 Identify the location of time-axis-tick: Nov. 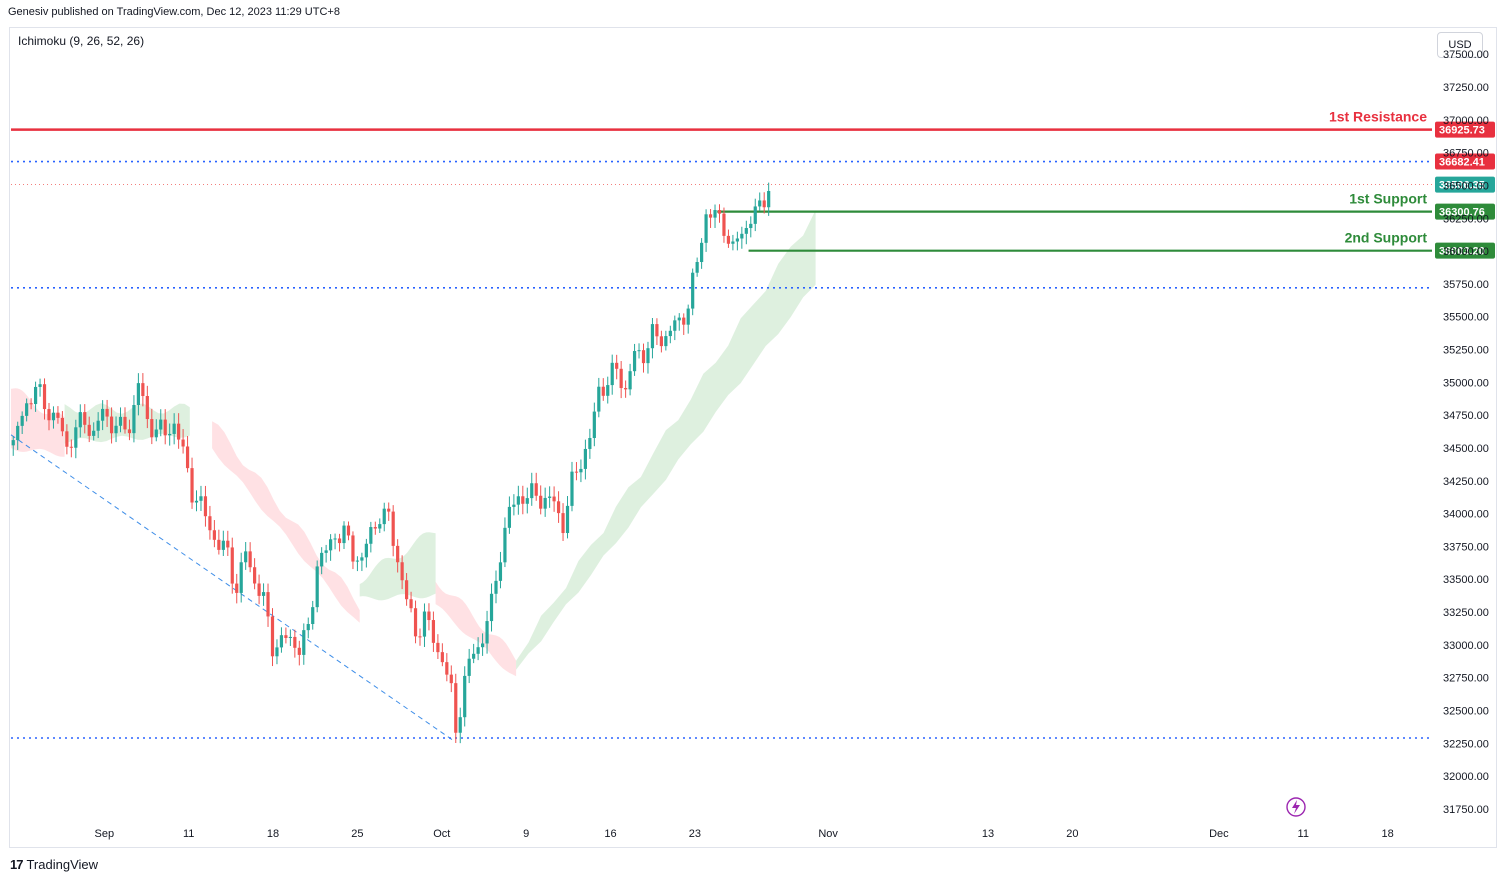
(828, 834).